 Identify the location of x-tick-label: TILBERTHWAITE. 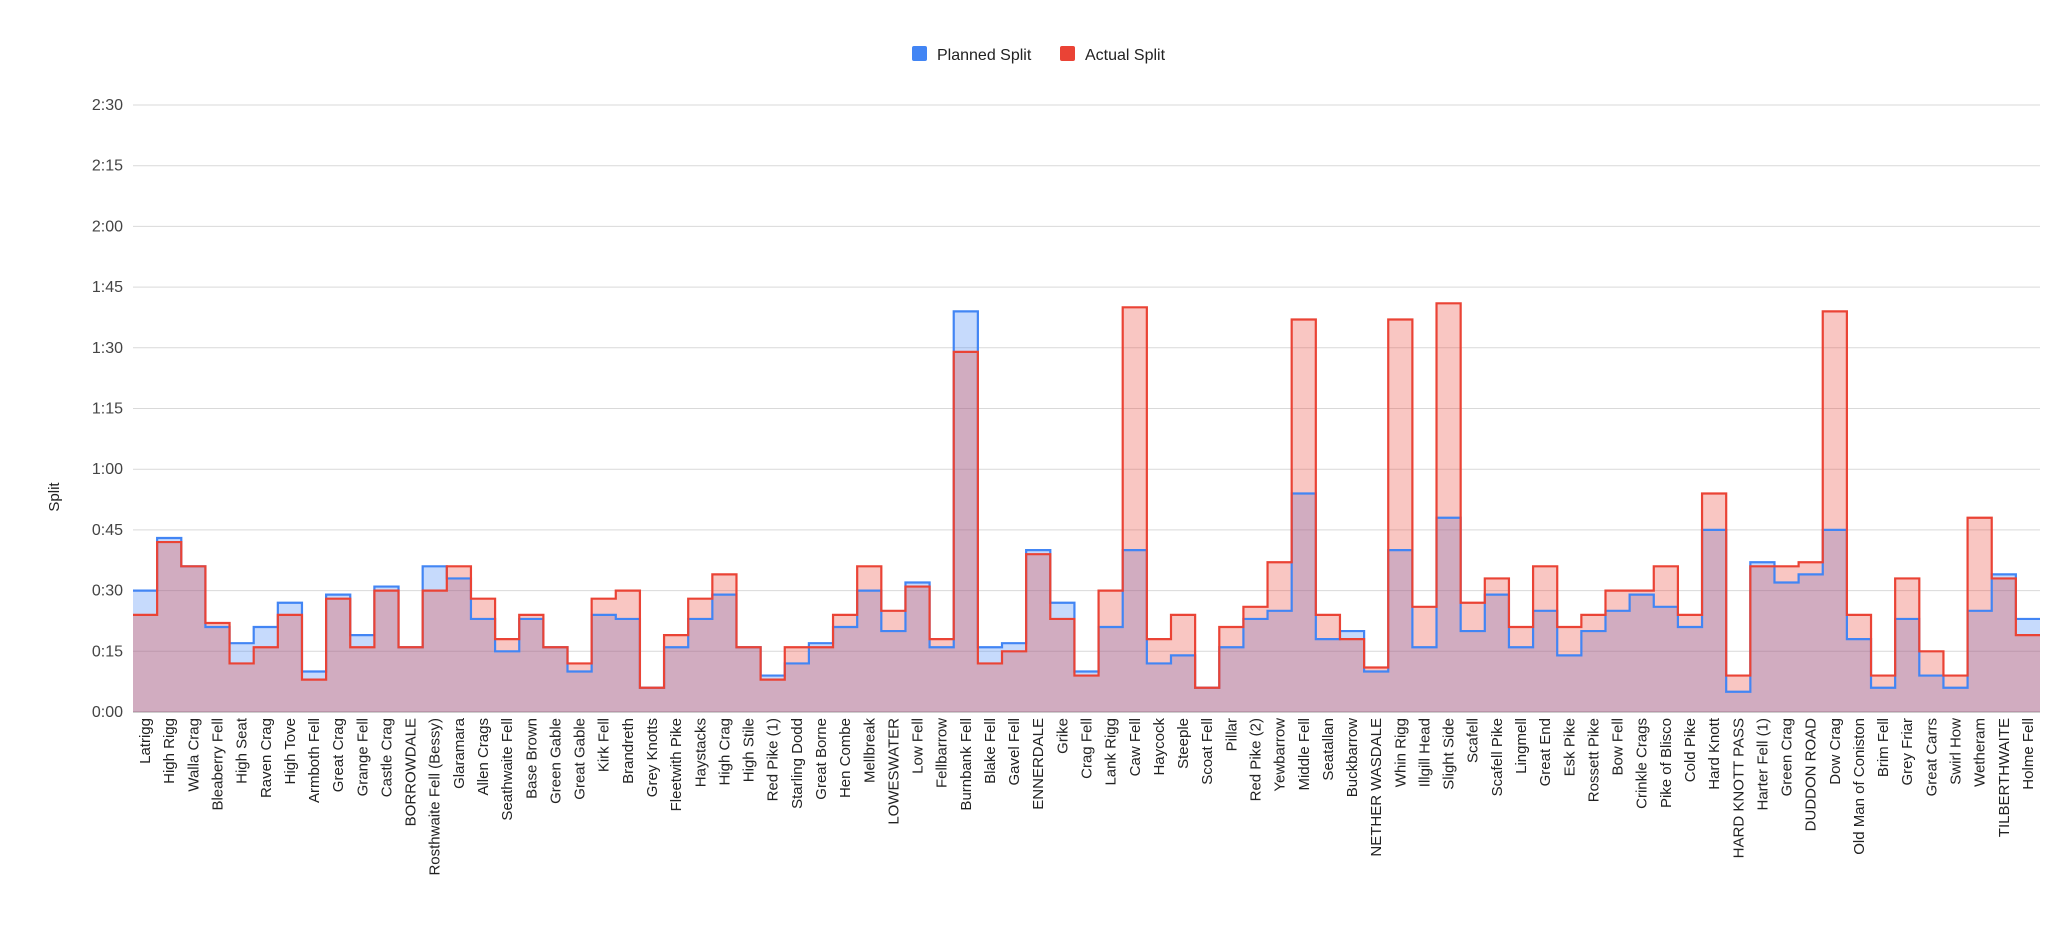
(2004, 777).